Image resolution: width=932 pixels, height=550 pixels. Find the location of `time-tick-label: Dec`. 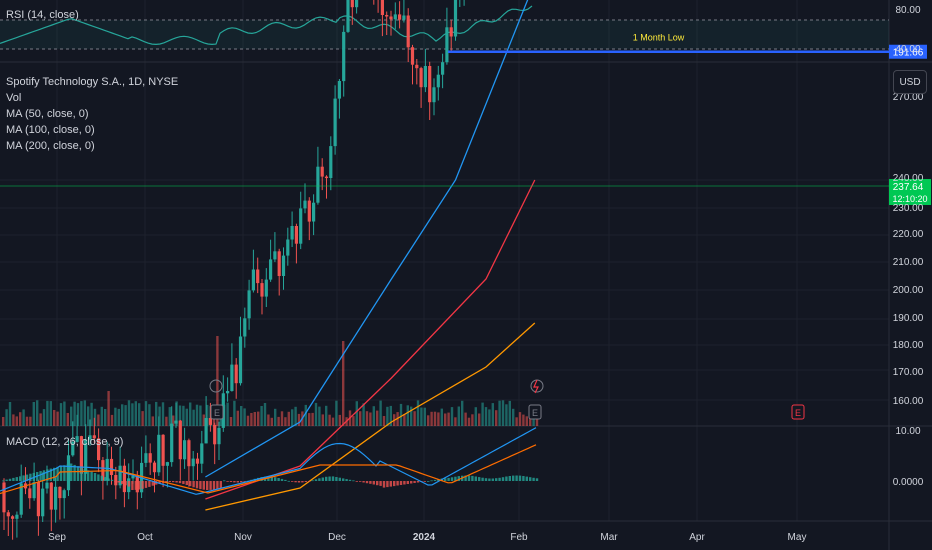

time-tick-label: Dec is located at coordinates (337, 537).